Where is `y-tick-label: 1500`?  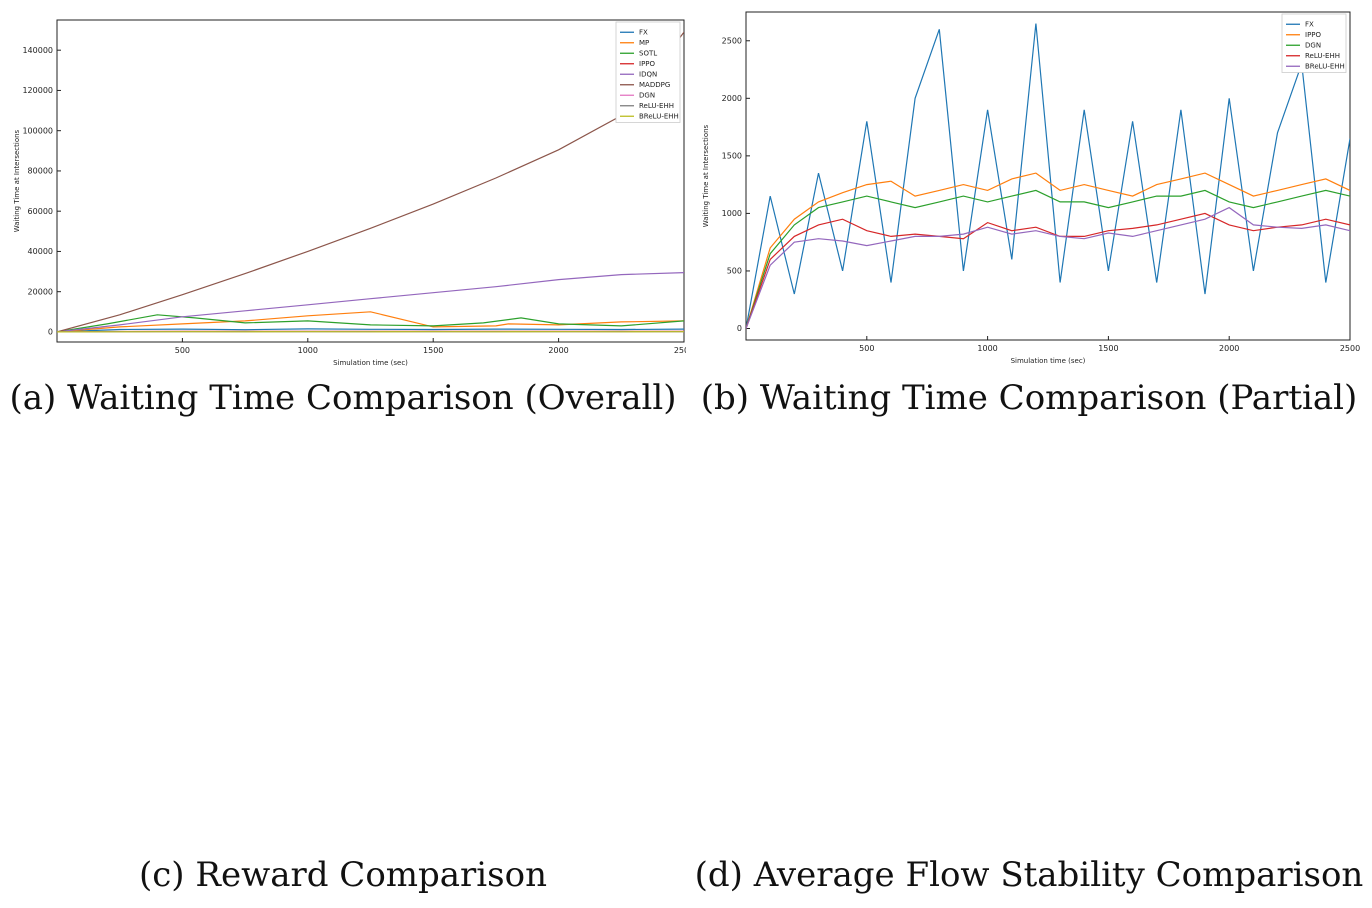
y-tick-label: 1500 is located at coordinates (732, 156).